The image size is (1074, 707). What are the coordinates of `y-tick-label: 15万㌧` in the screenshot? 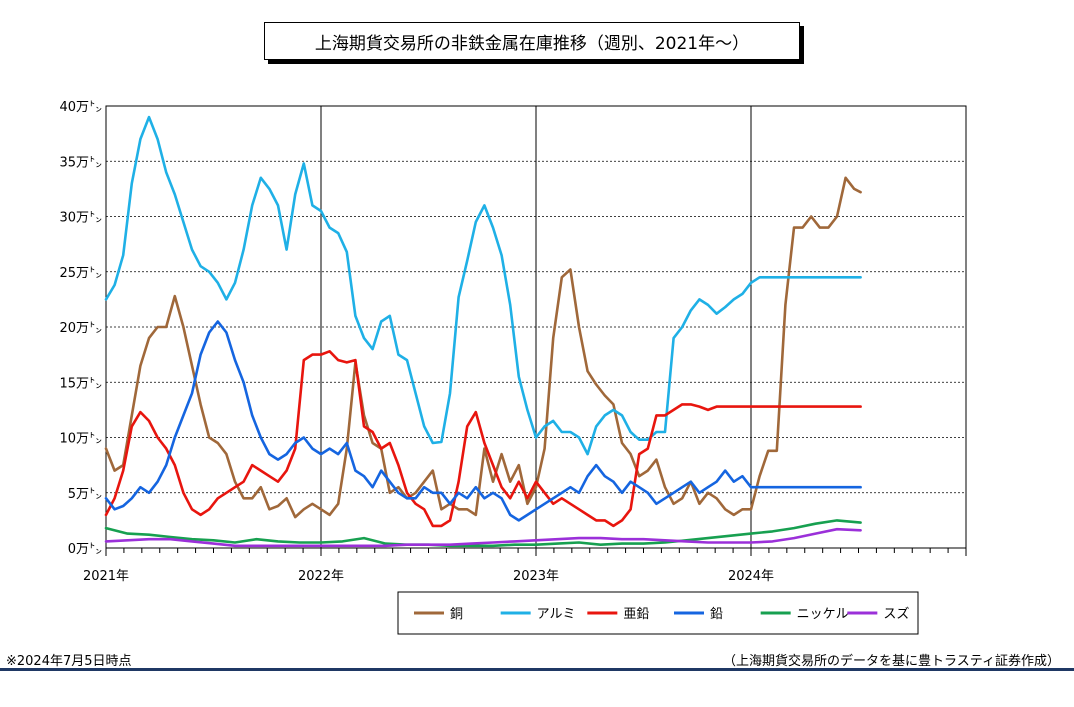 It's located at (80, 383).